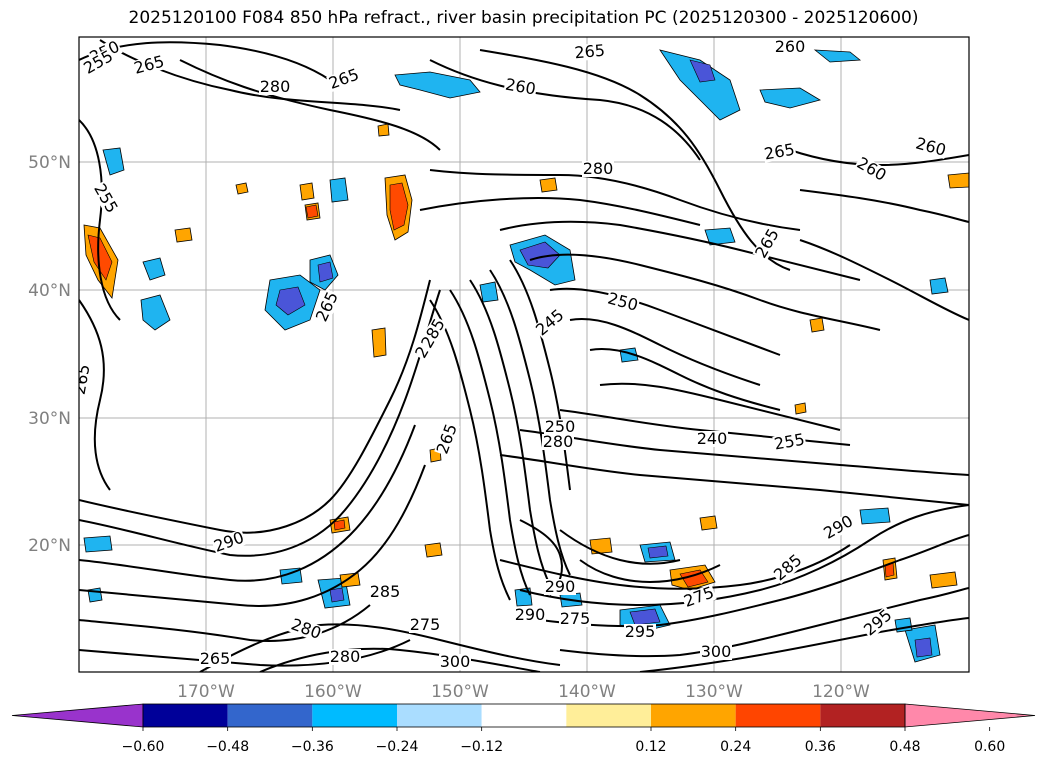 Image resolution: width=1047 pixels, height=765 pixels. I want to click on contour-label: 285, so click(385, 591).